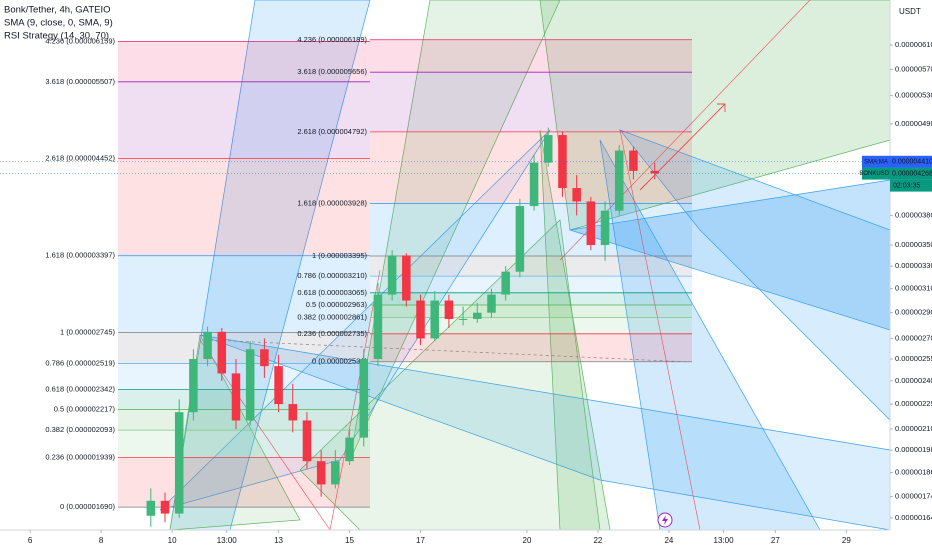 This screenshot has height=550, width=932. I want to click on indicator-label: RSI Strategy (14, 30, 70), so click(56, 36).